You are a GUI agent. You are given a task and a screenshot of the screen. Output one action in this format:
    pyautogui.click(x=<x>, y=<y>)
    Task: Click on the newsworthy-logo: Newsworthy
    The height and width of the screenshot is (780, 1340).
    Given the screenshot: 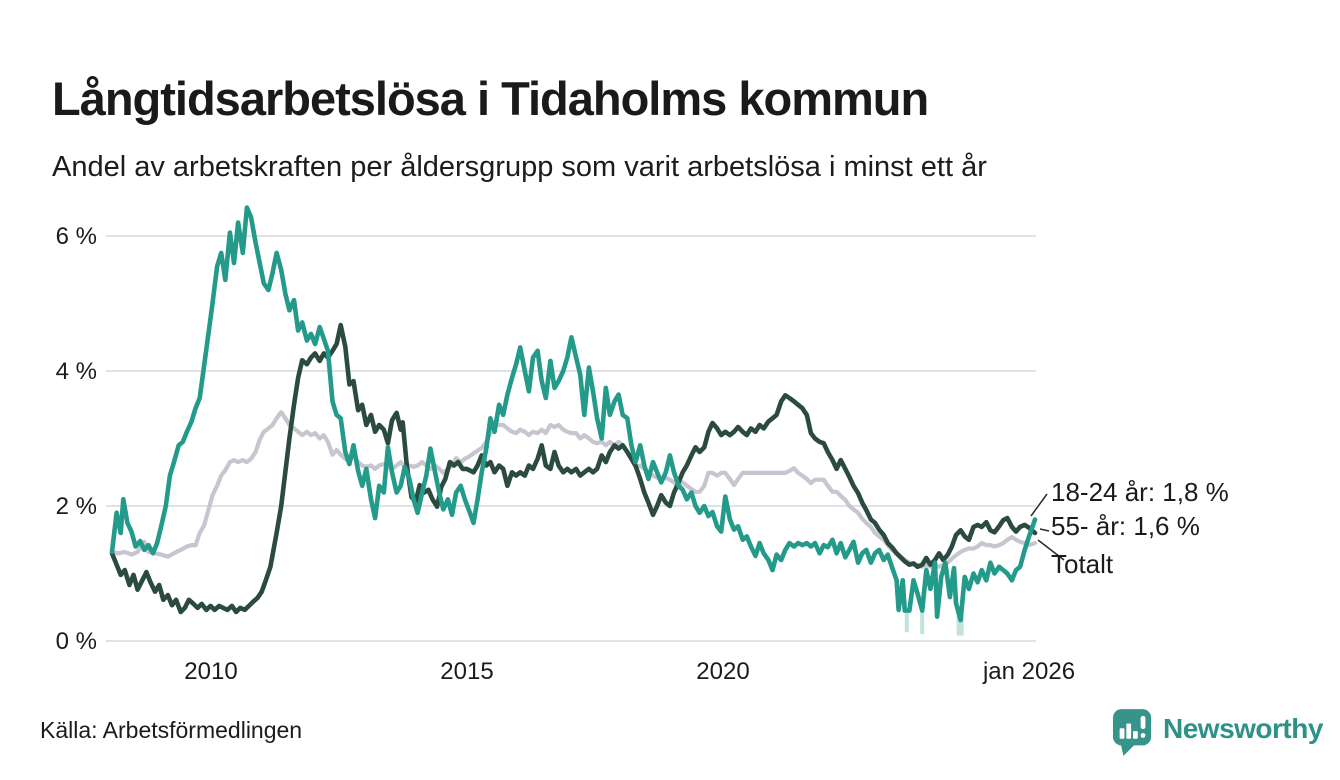 What is the action you would take?
    pyautogui.click(x=1217, y=733)
    